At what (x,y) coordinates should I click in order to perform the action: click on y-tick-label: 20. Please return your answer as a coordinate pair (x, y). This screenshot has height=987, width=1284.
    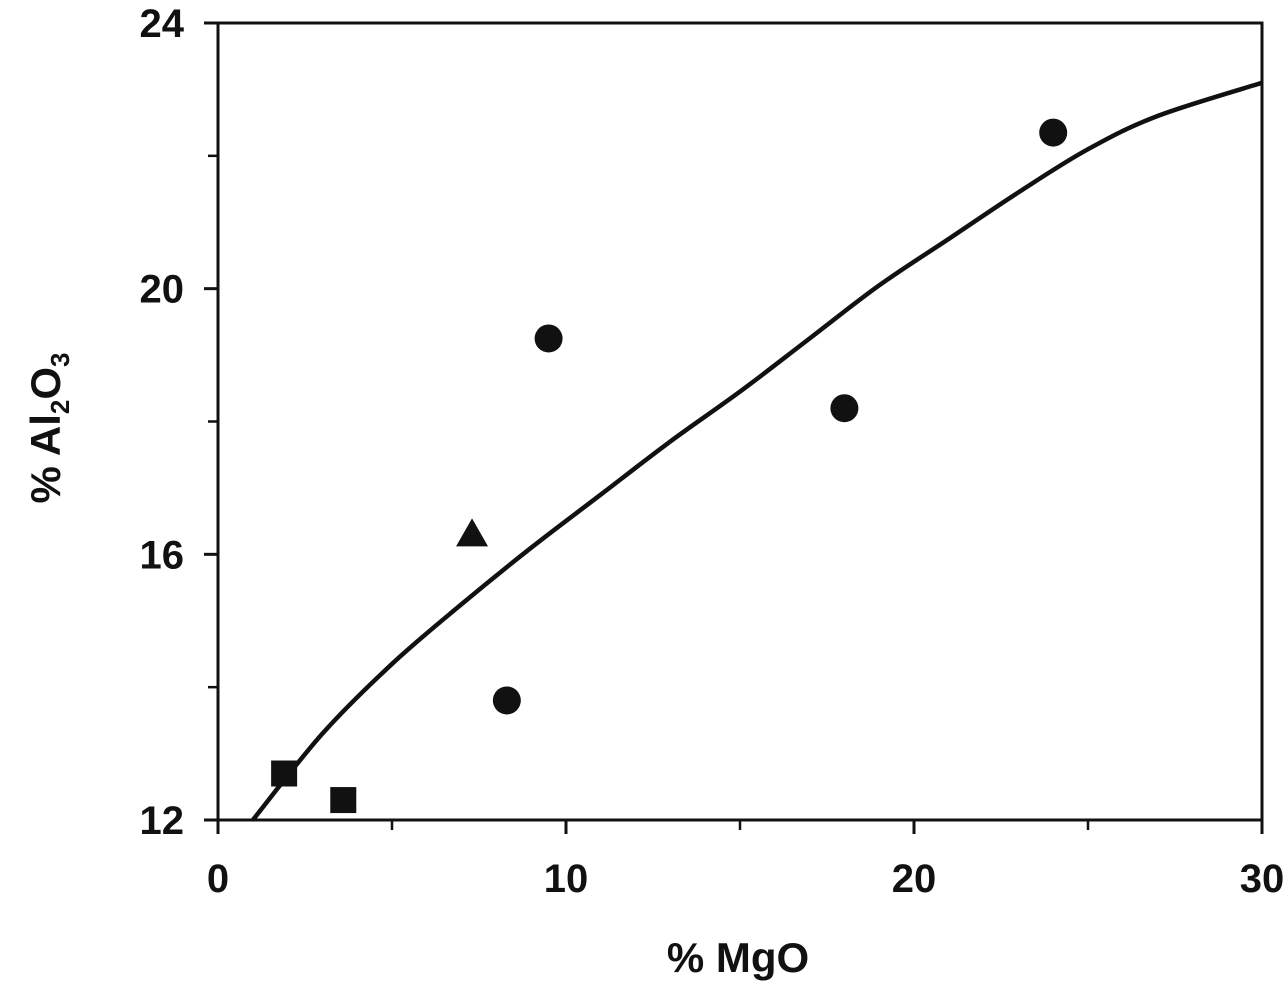
    Looking at the image, I should click on (162, 290).